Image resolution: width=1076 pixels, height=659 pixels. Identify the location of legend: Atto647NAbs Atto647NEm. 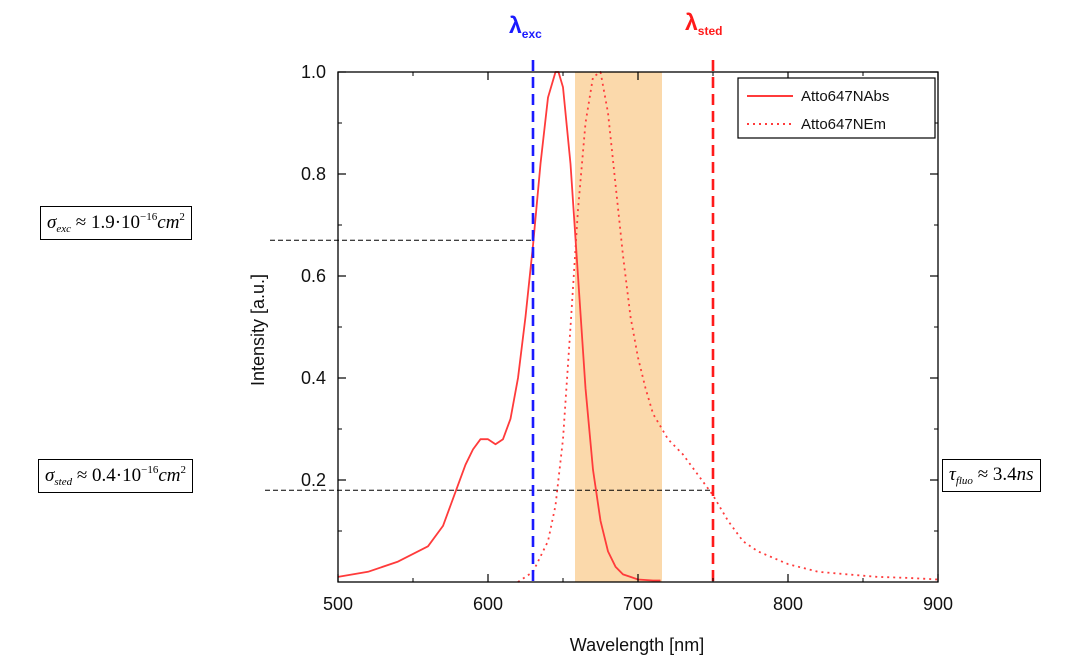
(836, 108).